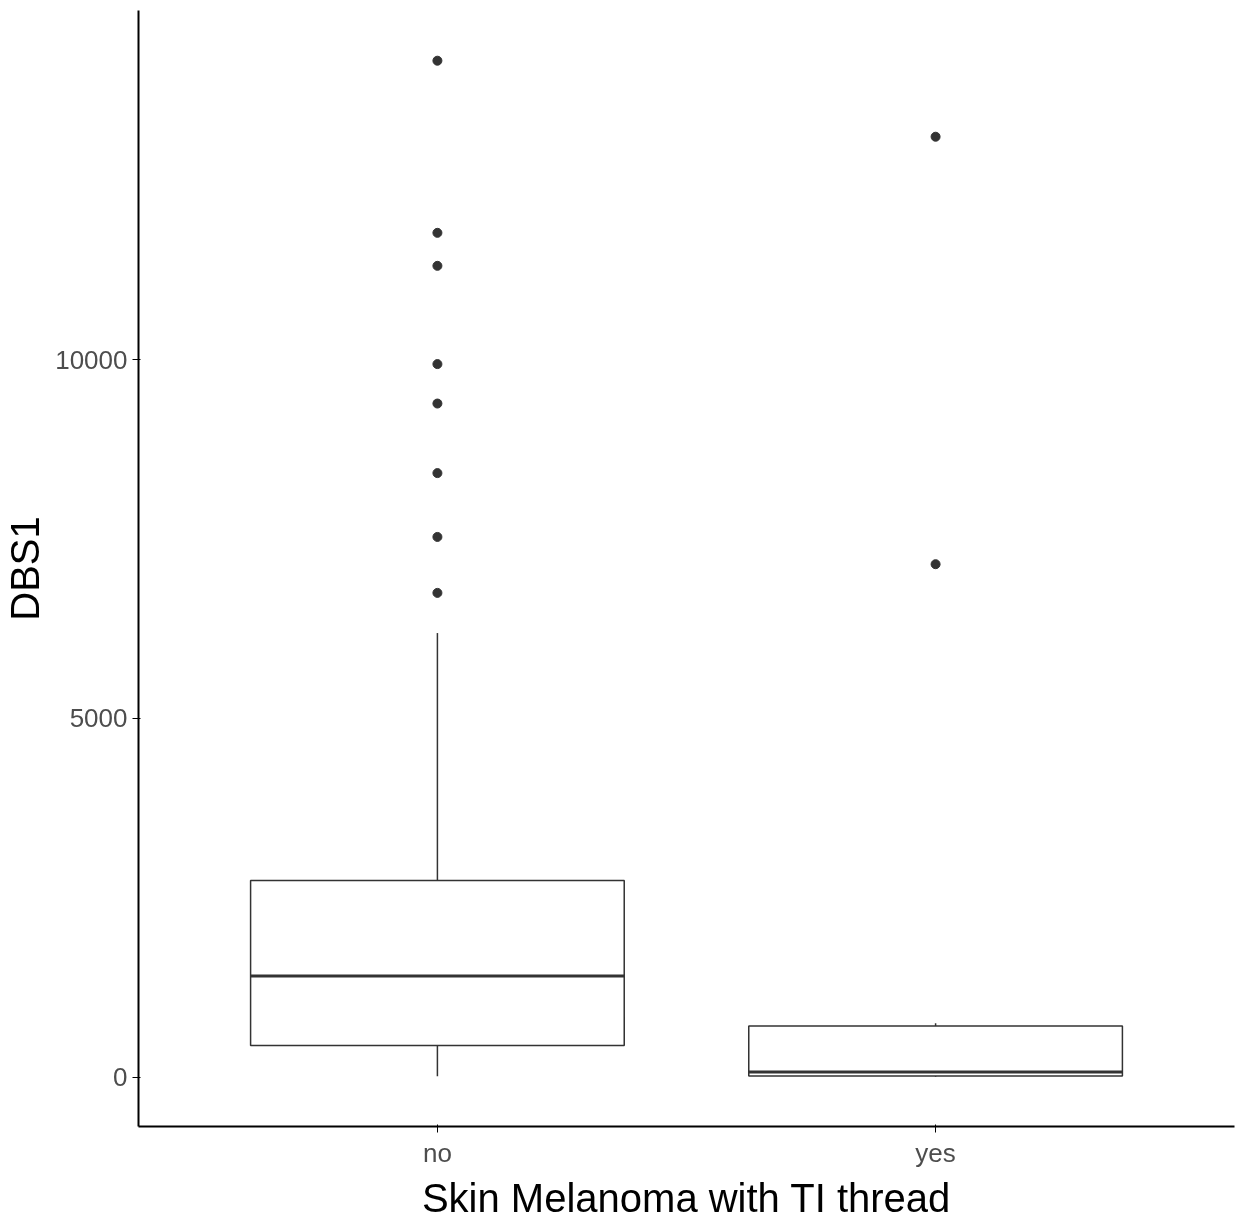 The height and width of the screenshot is (1222, 1236). What do you see at coordinates (25, 568) in the screenshot?
I see `y-axis-title: DBS1` at bounding box center [25, 568].